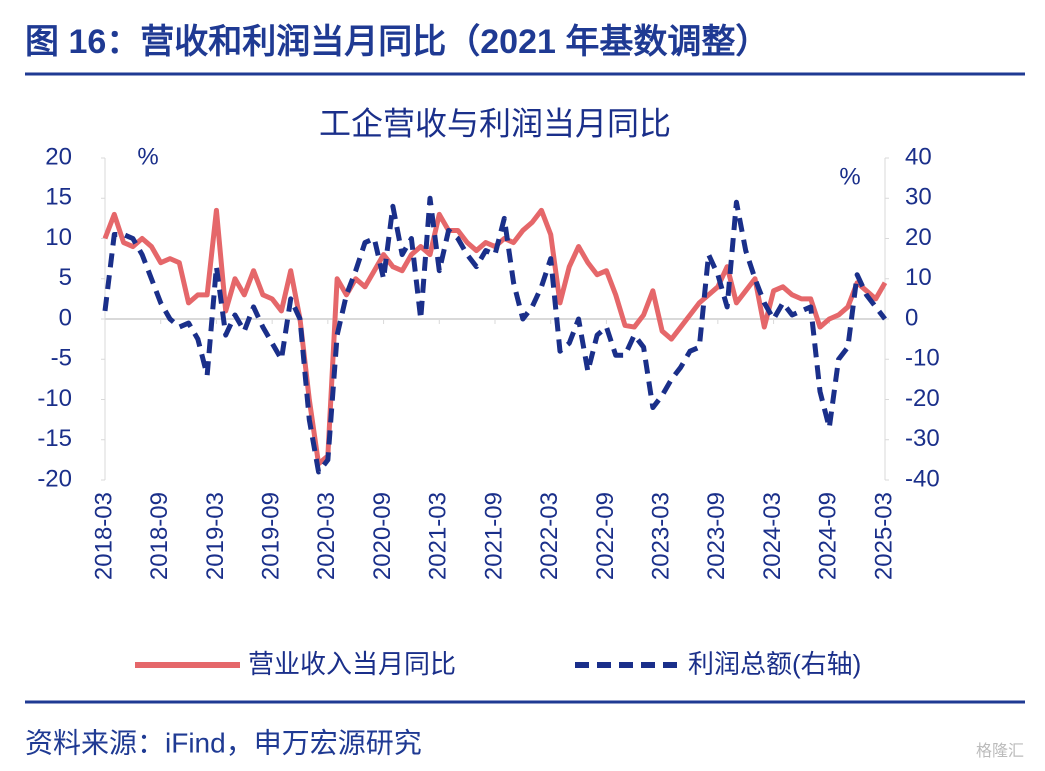 This screenshot has height=771, width=1045. I want to click on watermark: 格隆汇, so click(1000, 751).